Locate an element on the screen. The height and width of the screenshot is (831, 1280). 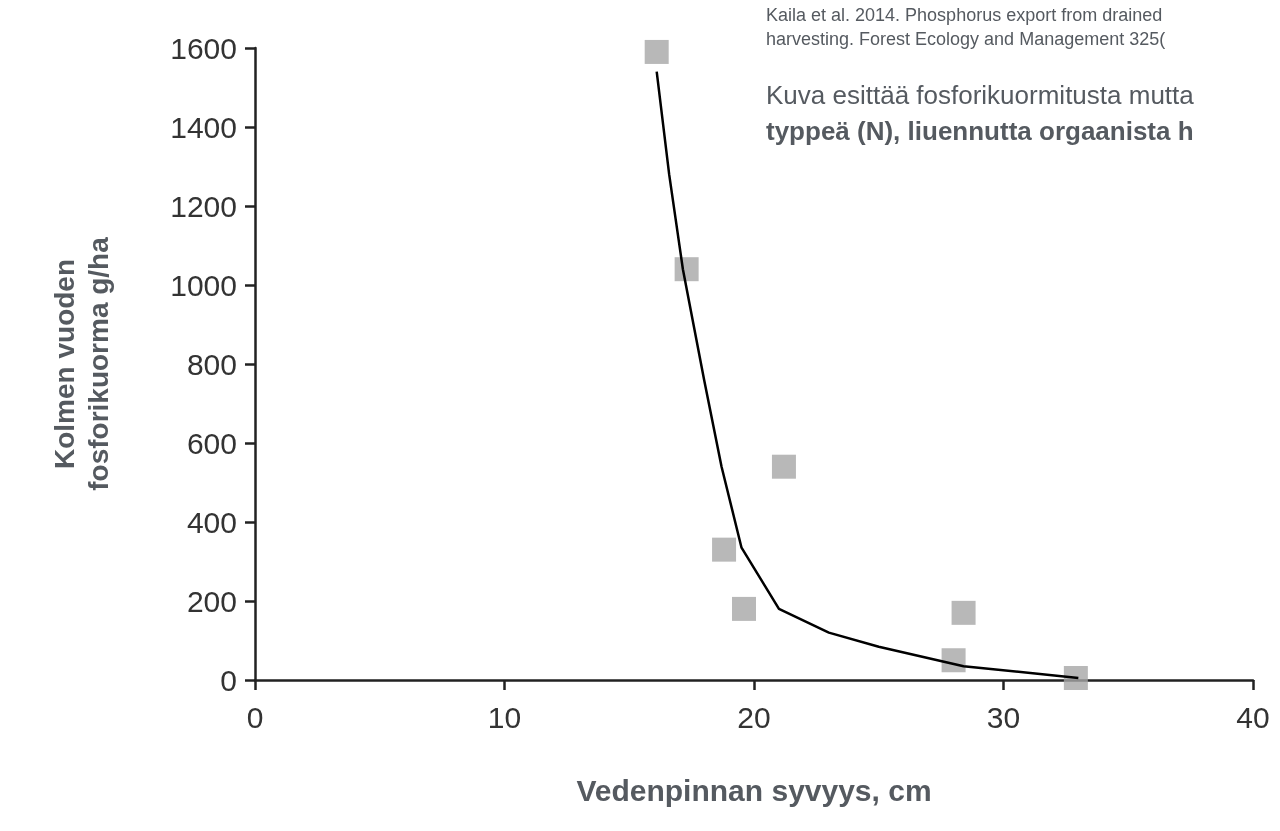
annotation: harvesting. Forest Ecology and Management 325( is located at coordinates (966, 39).